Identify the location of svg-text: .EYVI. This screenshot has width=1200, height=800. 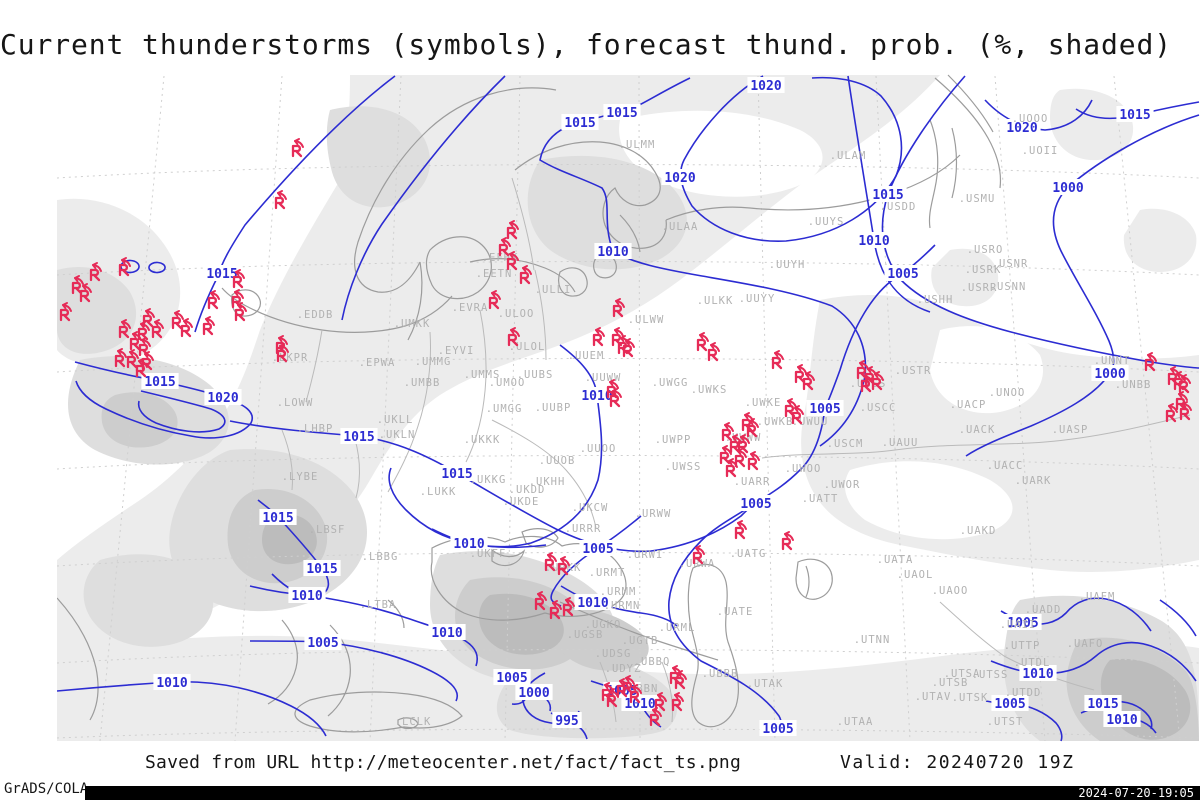
(456, 351).